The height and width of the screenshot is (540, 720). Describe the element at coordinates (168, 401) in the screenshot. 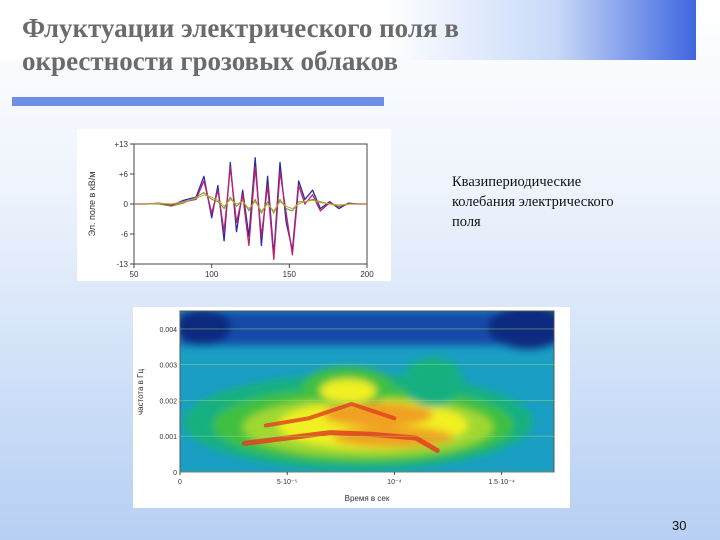

I see `y-tick-label: 0.002` at that location.